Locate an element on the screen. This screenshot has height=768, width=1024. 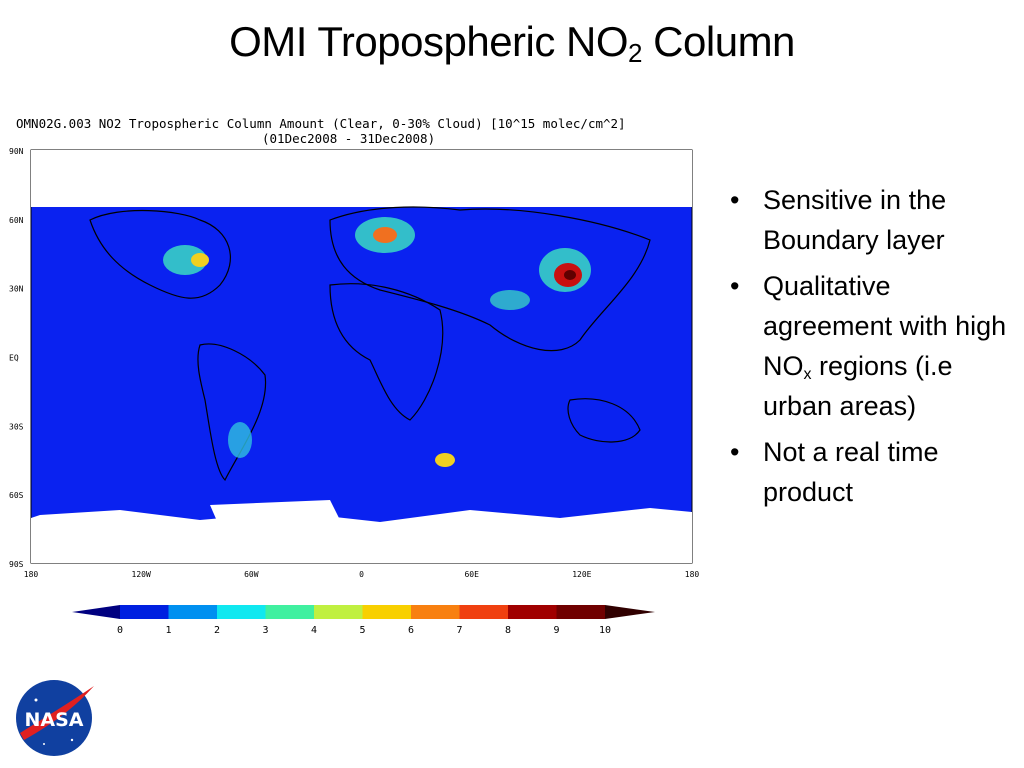
lon-label: 0 is located at coordinates (361, 574).